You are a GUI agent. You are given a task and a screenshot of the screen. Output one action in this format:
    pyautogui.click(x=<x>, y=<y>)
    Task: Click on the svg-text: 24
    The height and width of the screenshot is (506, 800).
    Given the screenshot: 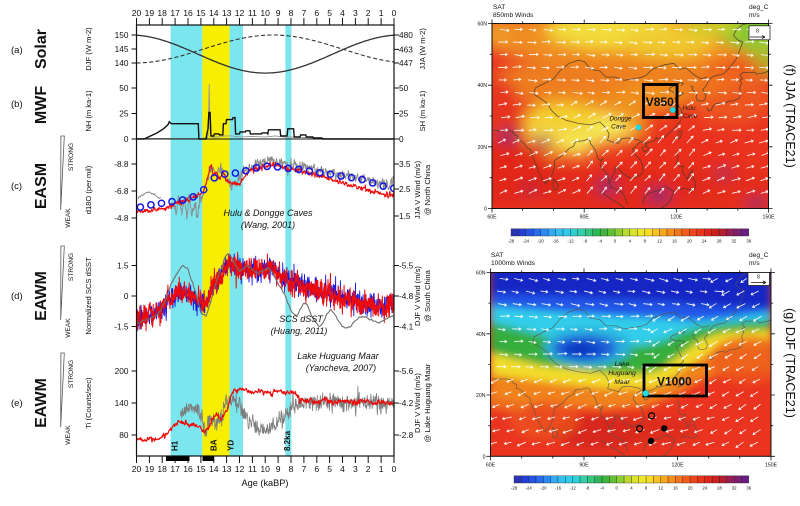 What is the action you would take?
    pyautogui.click(x=704, y=241)
    